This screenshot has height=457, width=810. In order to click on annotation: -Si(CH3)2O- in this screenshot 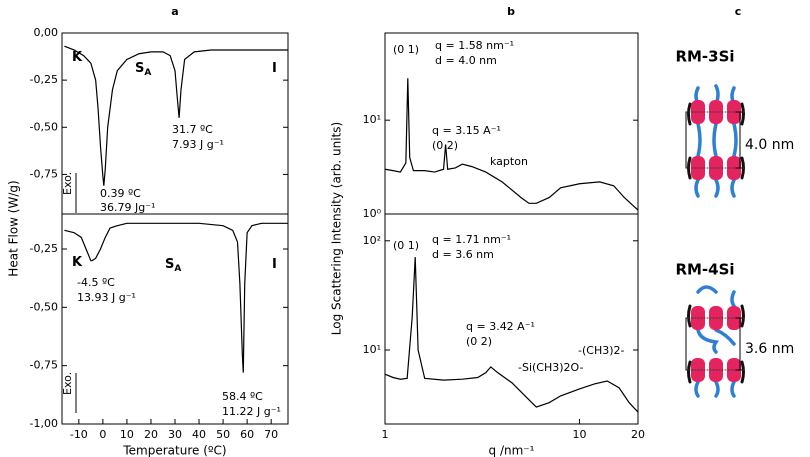, I will do `click(551, 367)`.